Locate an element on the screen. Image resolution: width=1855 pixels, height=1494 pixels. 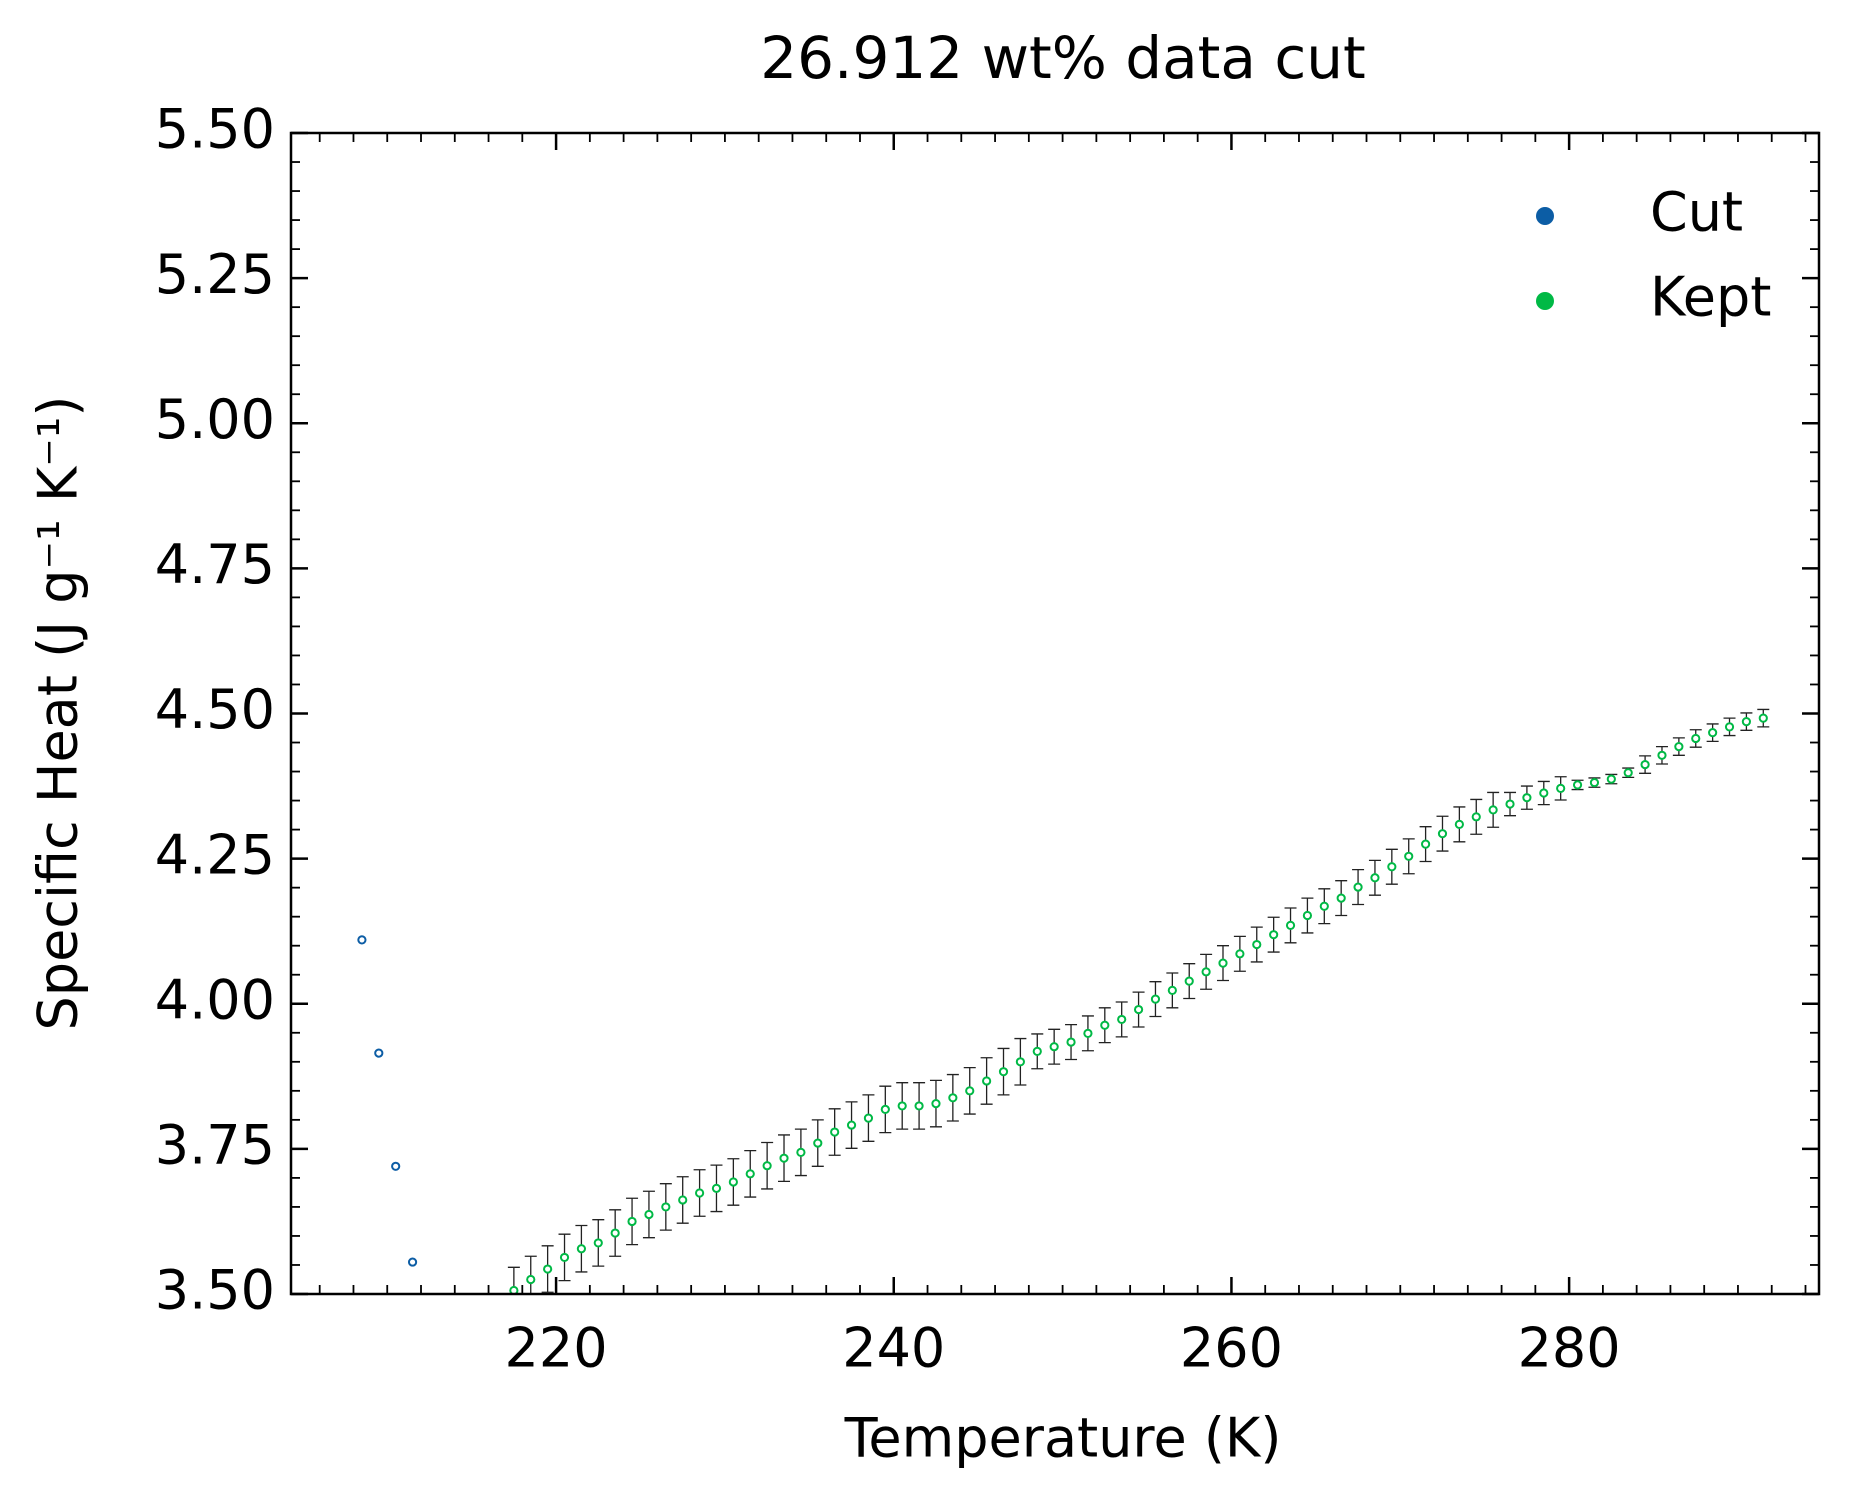
x-tick-label: 240 is located at coordinates (893, 1348).